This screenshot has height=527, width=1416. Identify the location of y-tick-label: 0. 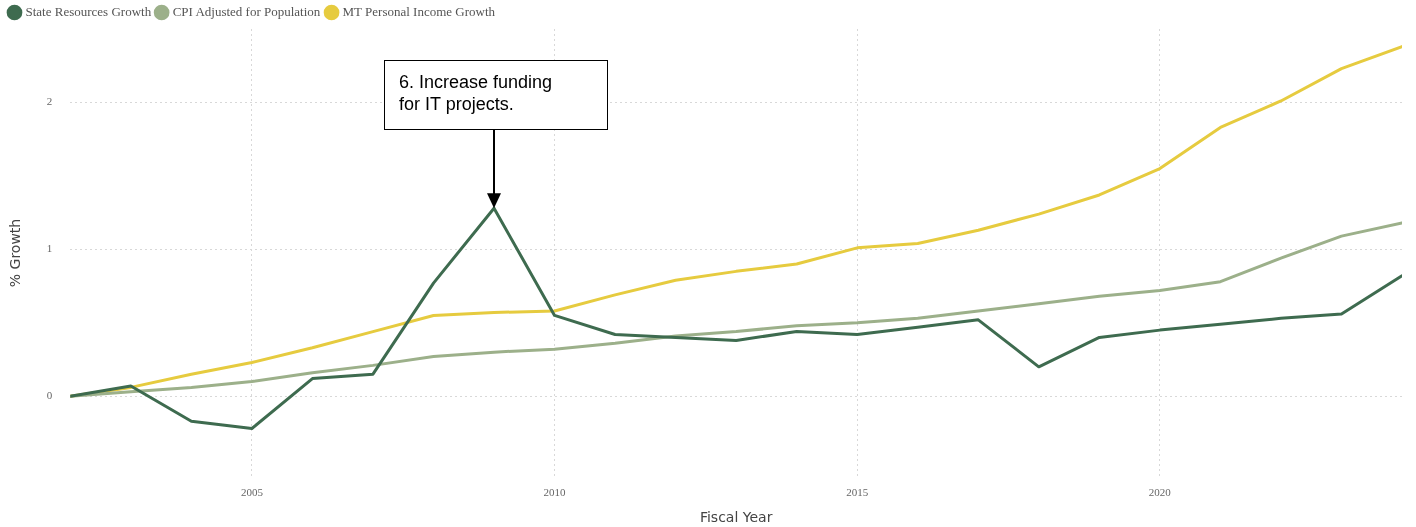
(49, 395).